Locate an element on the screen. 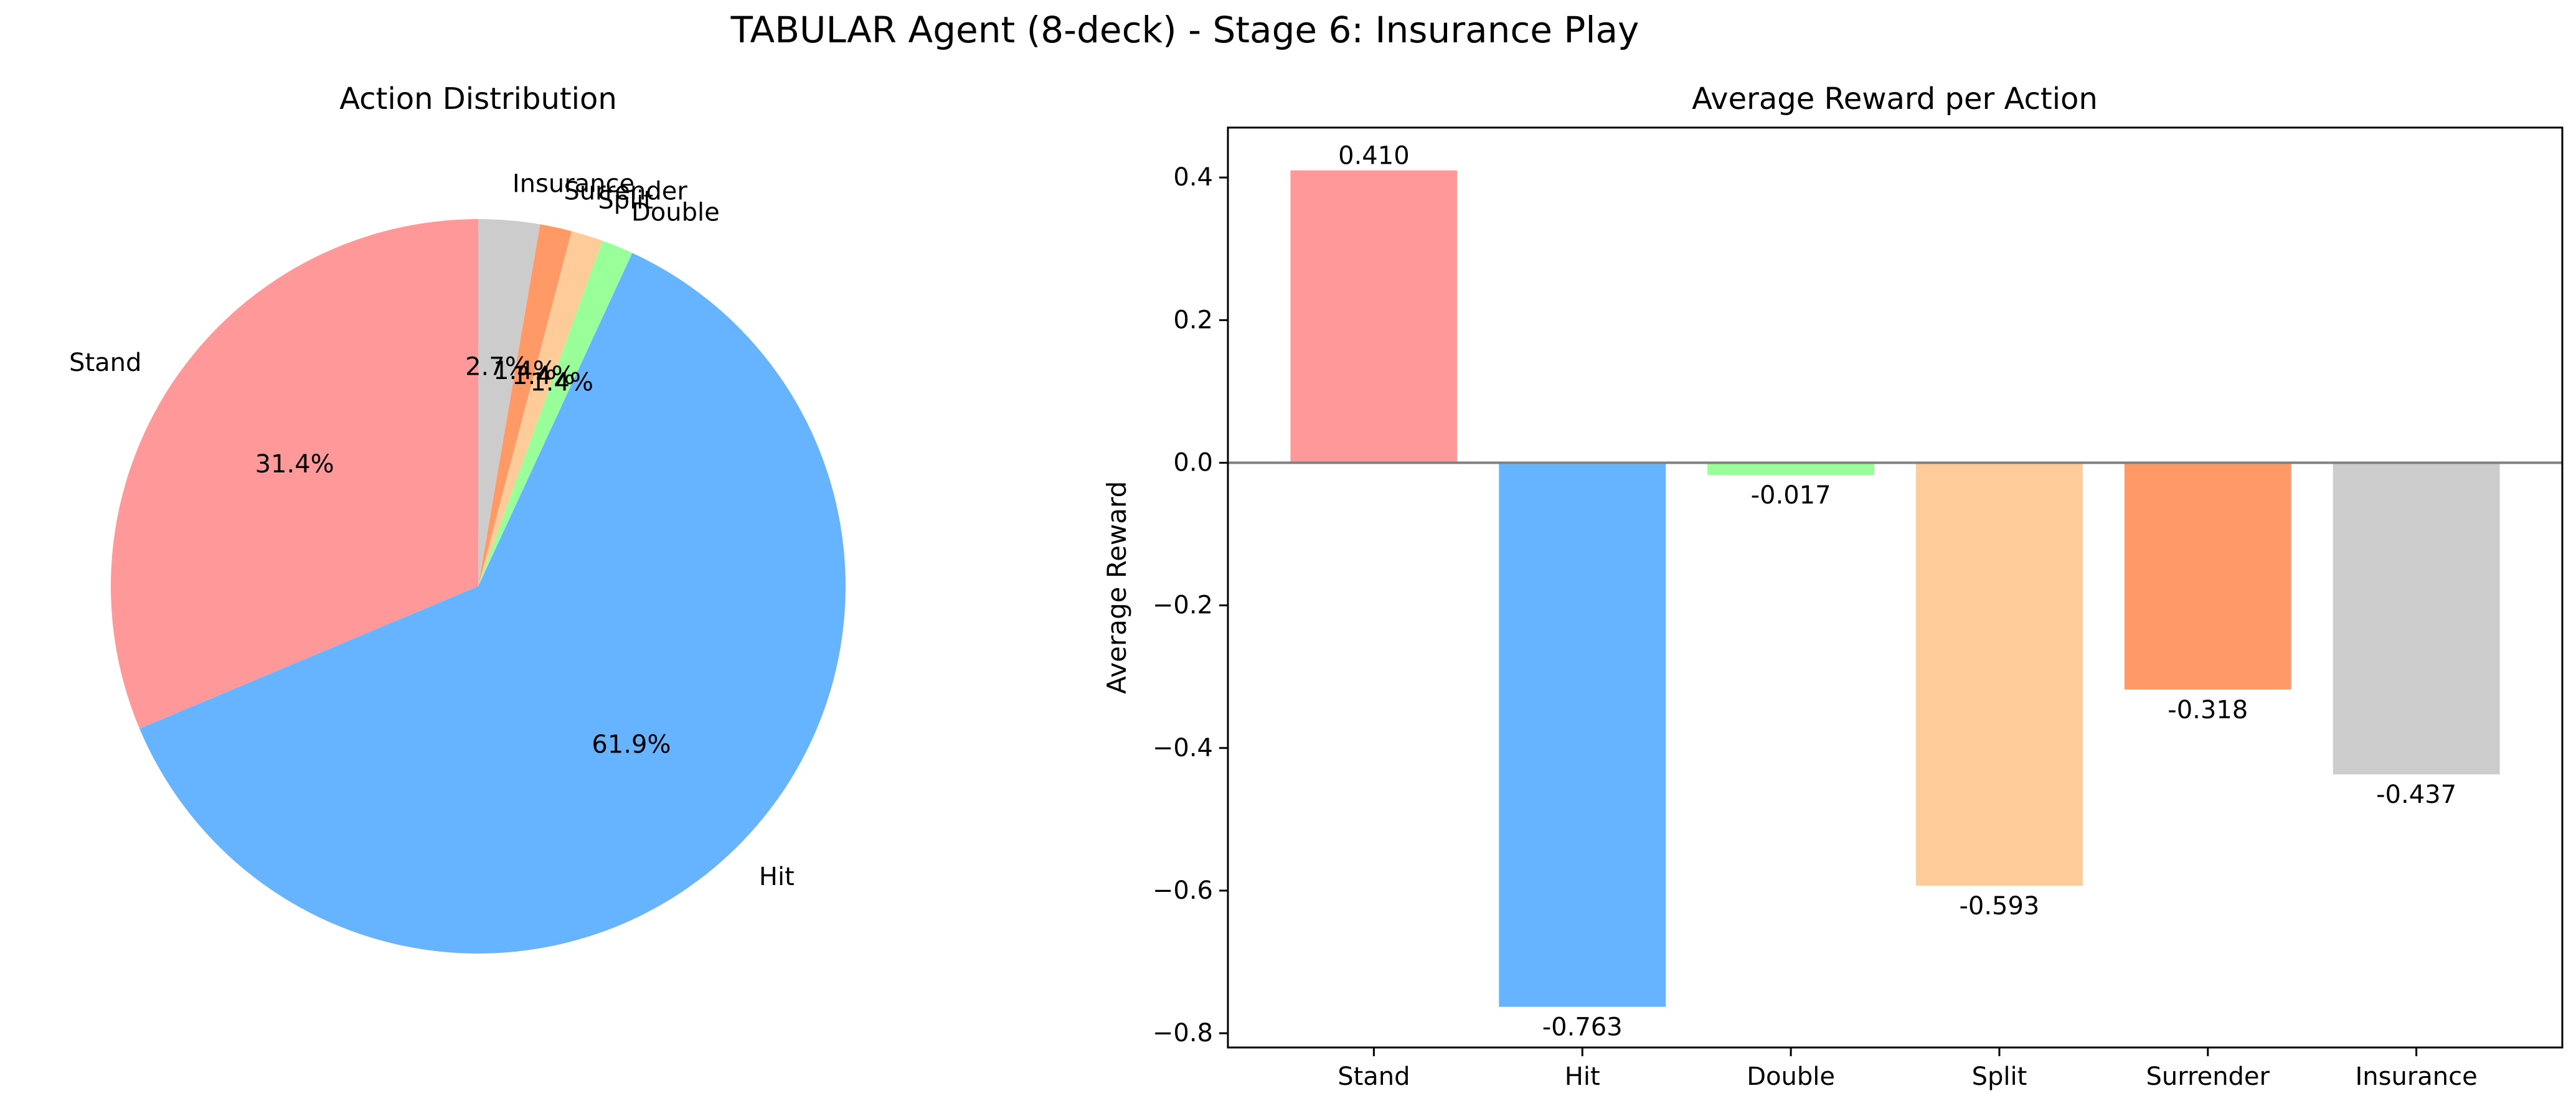 The image size is (2576, 1106). bar-value-label-insurance: -0.437 is located at coordinates (2416, 794).